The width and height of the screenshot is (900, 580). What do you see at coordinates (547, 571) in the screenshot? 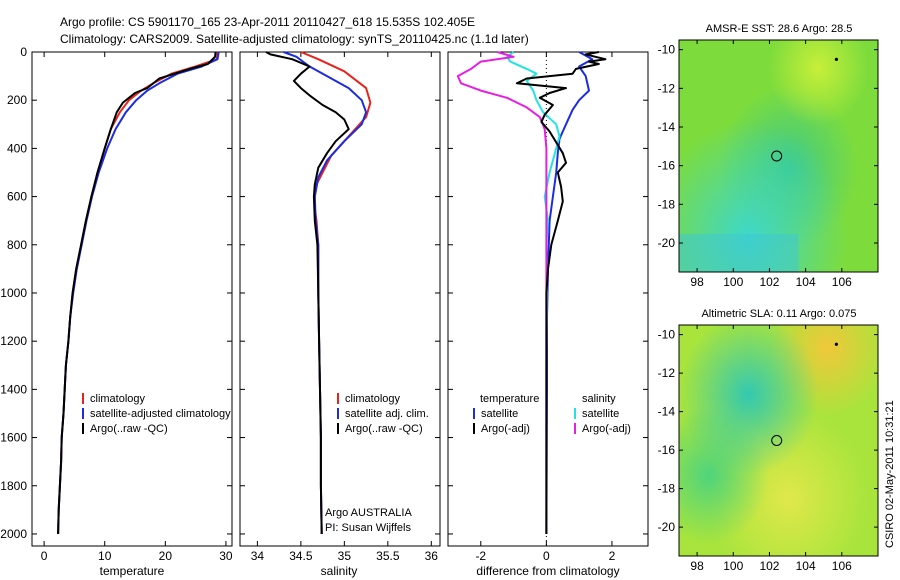
I see `difference-xlabel: difference from climatology` at bounding box center [547, 571].